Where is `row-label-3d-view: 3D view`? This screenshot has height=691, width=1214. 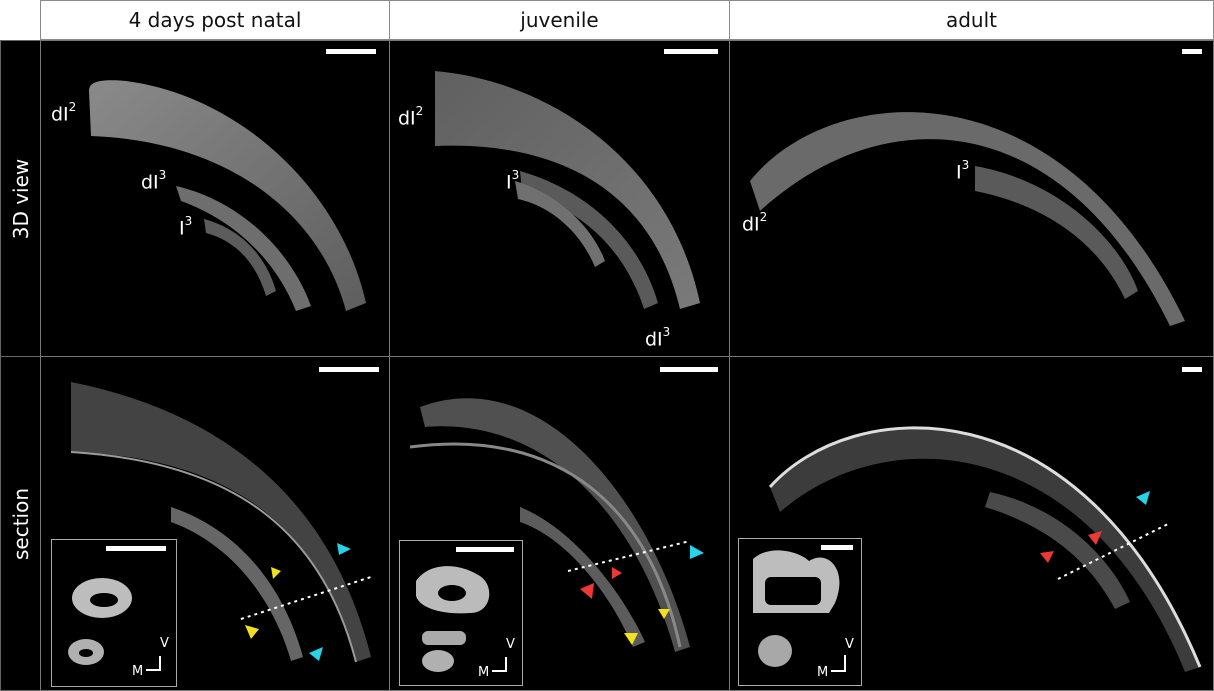 row-label-3d-view: 3D view is located at coordinates (20, 198).